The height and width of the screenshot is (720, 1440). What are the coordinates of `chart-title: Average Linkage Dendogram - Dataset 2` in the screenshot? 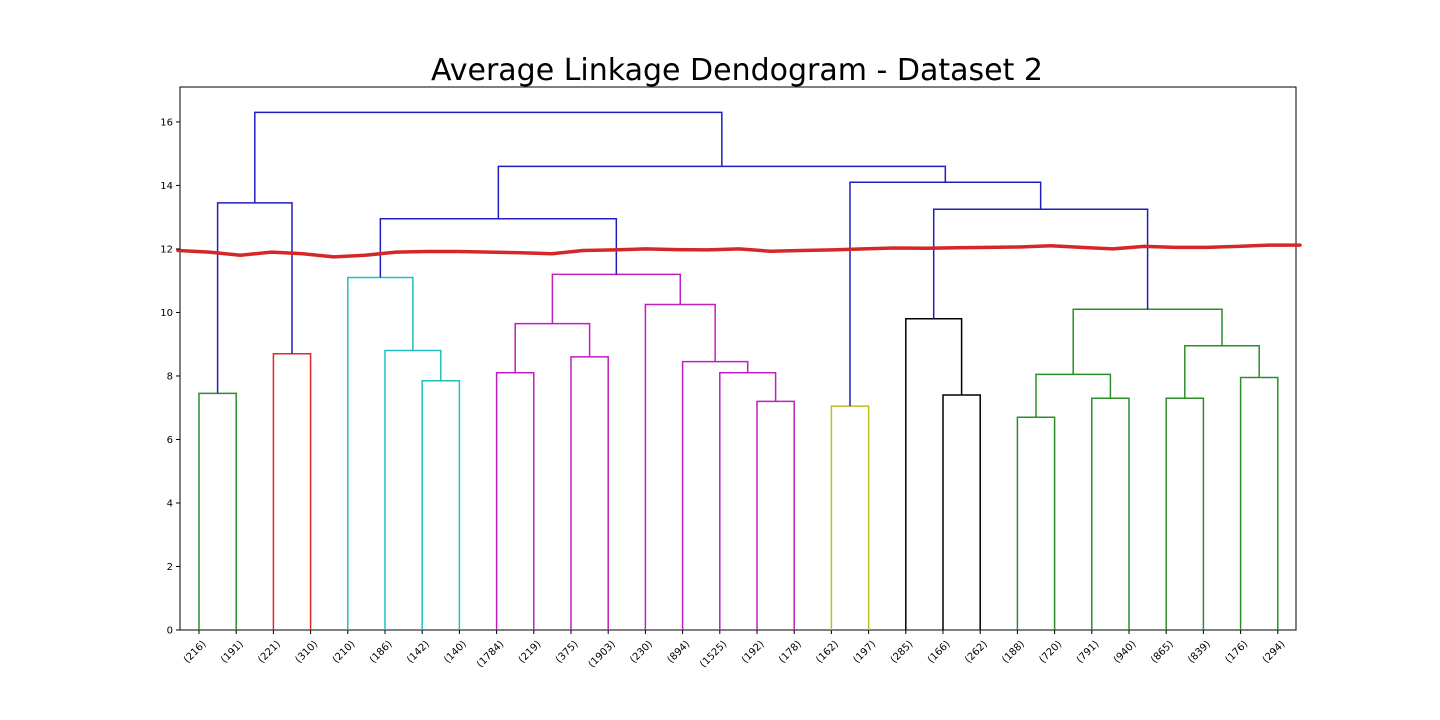 It's located at (737, 70).